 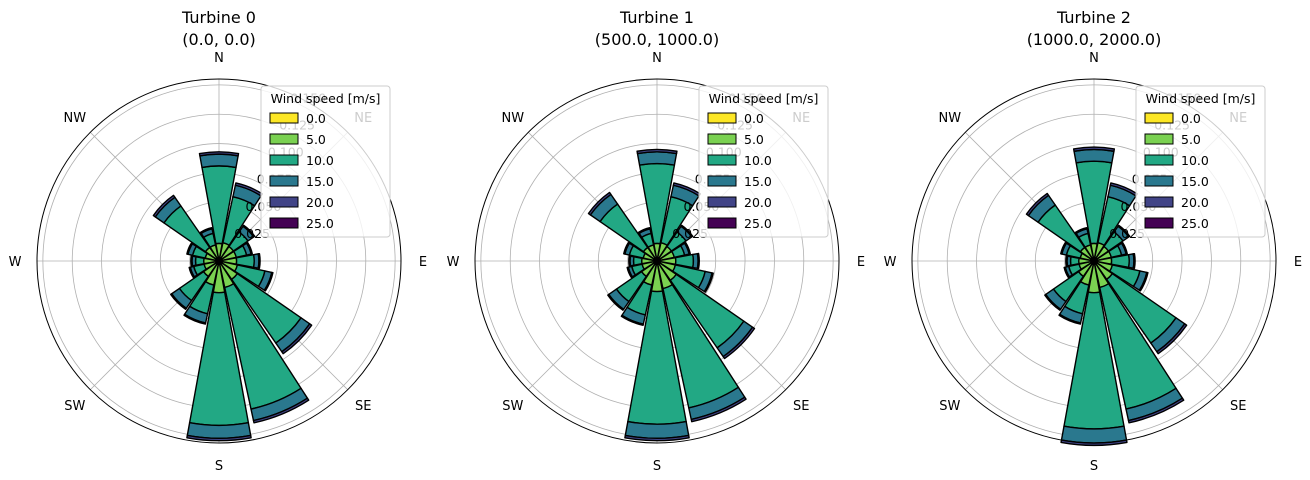 What do you see at coordinates (218, 17) in the screenshot?
I see `chart-title: Turbine 0` at bounding box center [218, 17].